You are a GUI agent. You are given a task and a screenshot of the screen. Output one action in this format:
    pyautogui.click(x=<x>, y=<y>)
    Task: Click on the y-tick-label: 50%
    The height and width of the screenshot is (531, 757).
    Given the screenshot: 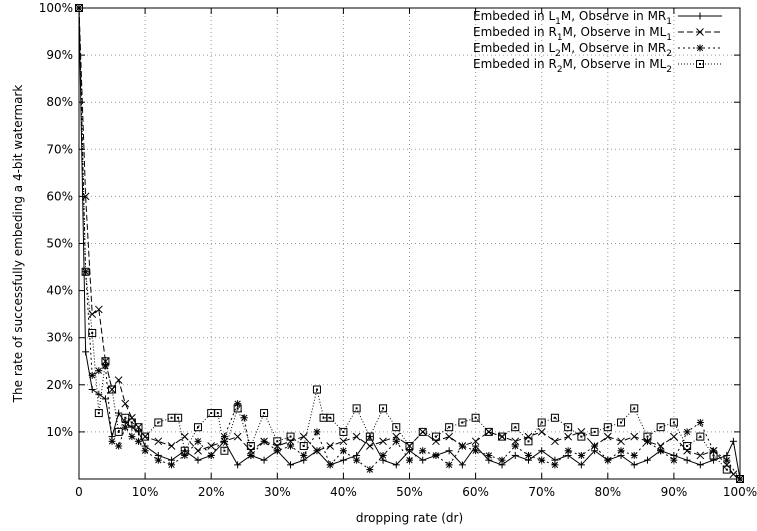 What is the action you would take?
    pyautogui.click(x=59, y=244)
    